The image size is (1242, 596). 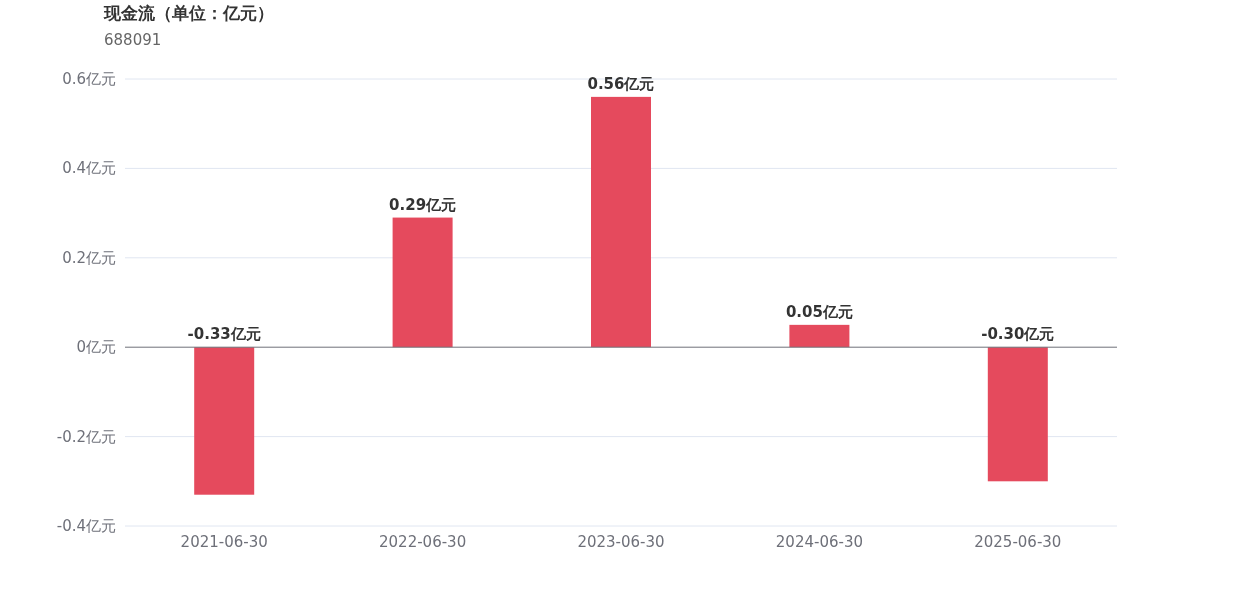 What do you see at coordinates (89, 257) in the screenshot?
I see `y-tick-label: 0.2亿元` at bounding box center [89, 257].